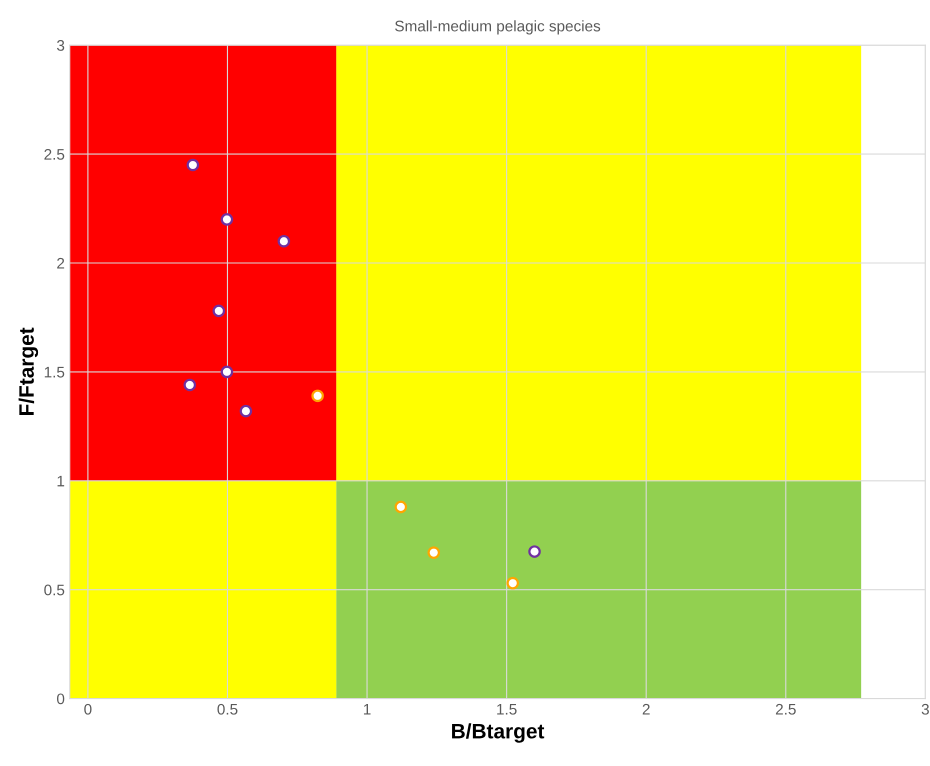 The height and width of the screenshot is (766, 930). What do you see at coordinates (497, 27) in the screenshot?
I see `chart-title: Small-medium pelagic species` at bounding box center [497, 27].